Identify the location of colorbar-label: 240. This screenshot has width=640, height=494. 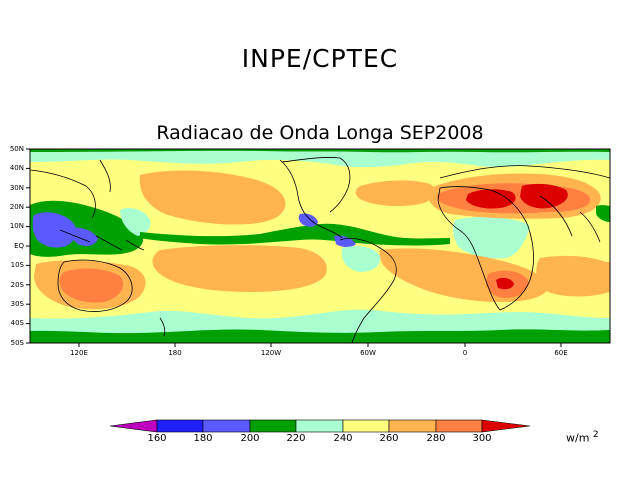
(343, 438).